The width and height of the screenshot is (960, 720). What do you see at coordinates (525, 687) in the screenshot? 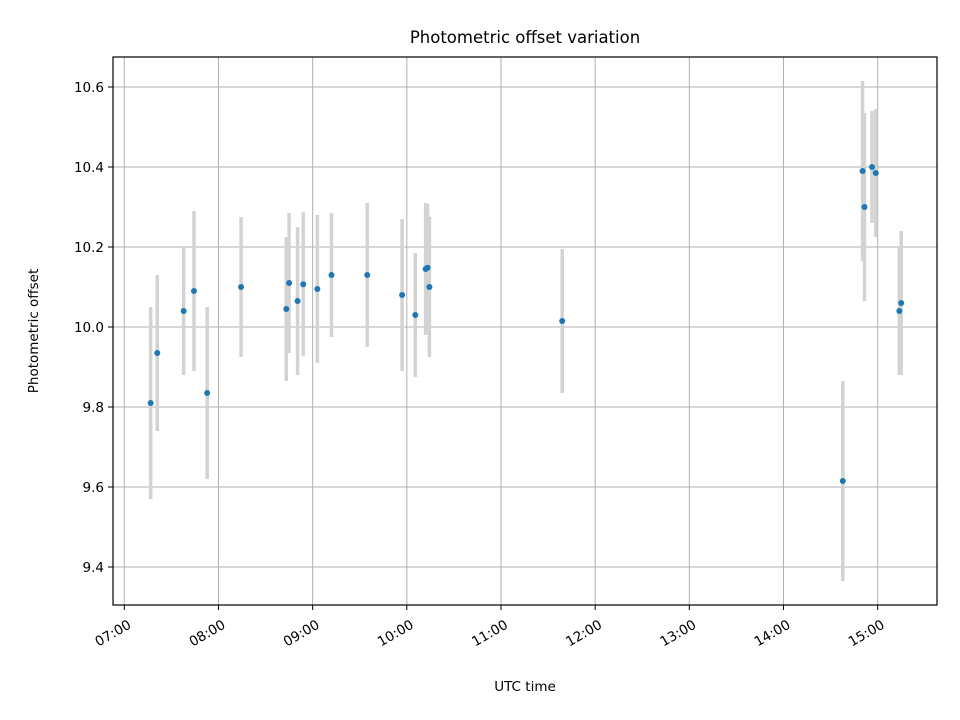
I see `x-axis-label: UTC time` at bounding box center [525, 687].